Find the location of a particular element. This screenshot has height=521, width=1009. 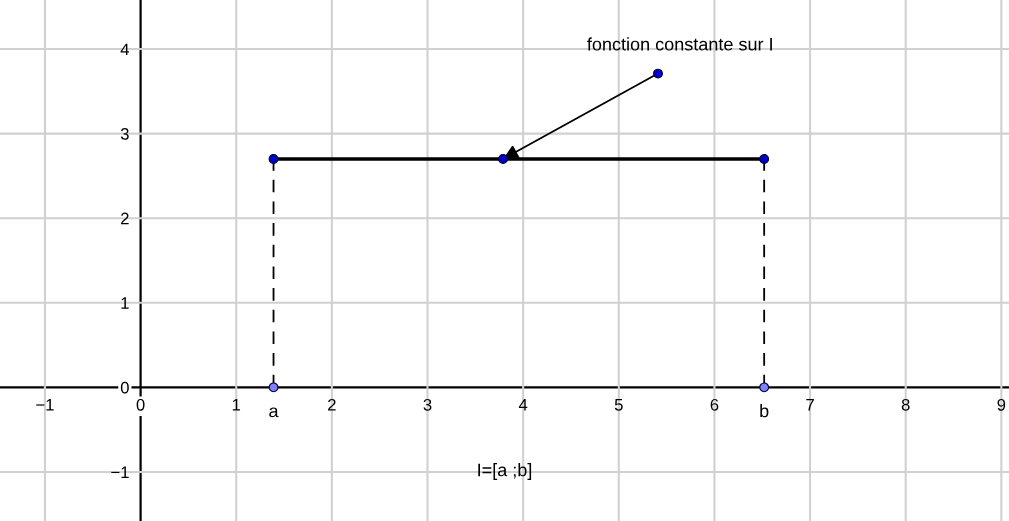

annotation: I=[a ;b] is located at coordinates (505, 471).